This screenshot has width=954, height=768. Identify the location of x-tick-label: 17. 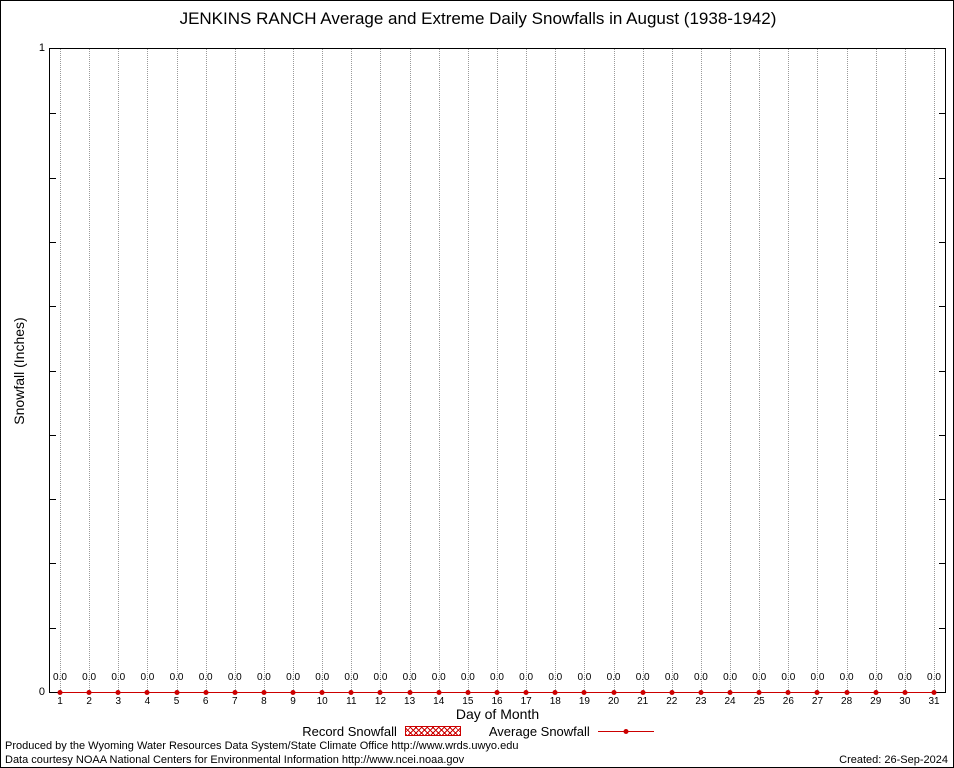
(526, 701).